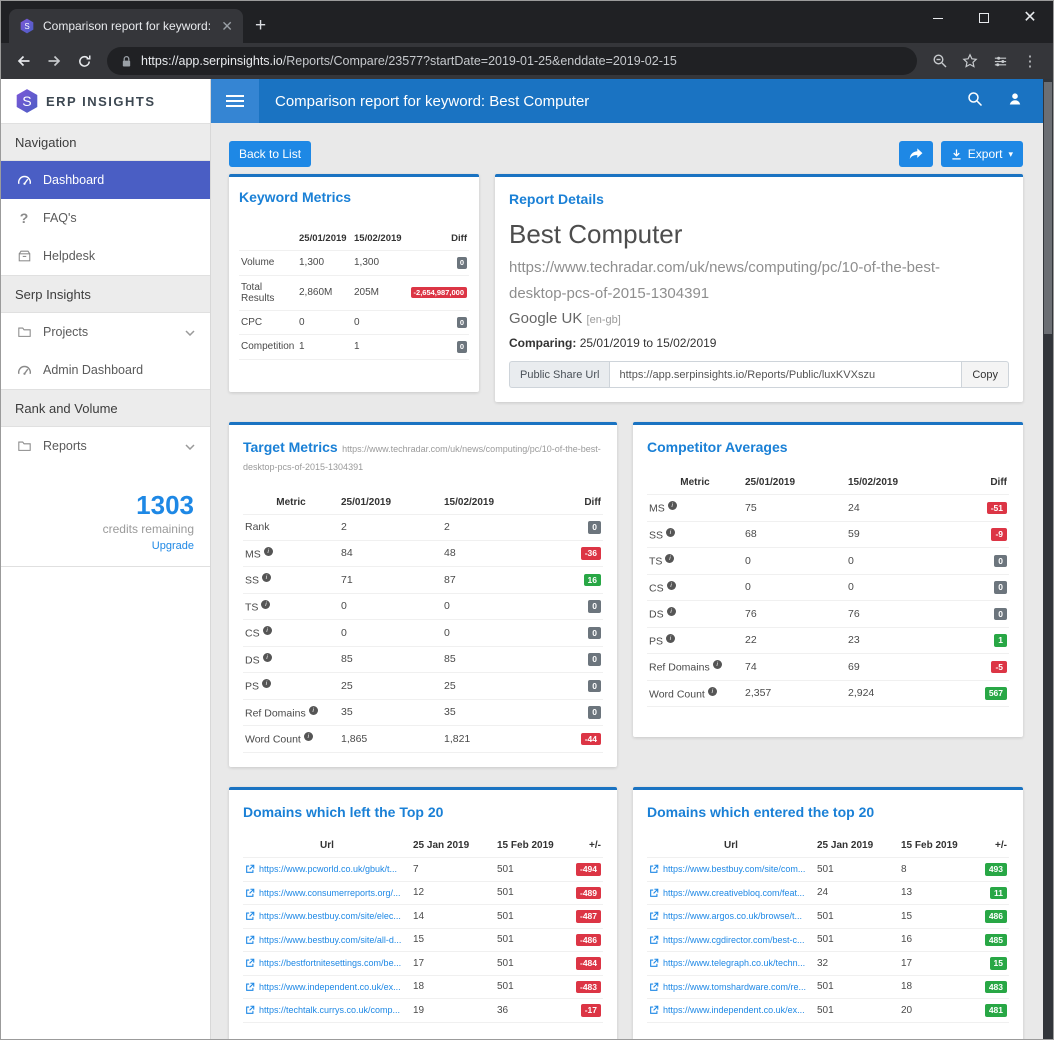  Describe the element at coordinates (105, 370) in the screenshot. I see `sidebar-item-admin-dashboard: Admin Dashboard` at that location.